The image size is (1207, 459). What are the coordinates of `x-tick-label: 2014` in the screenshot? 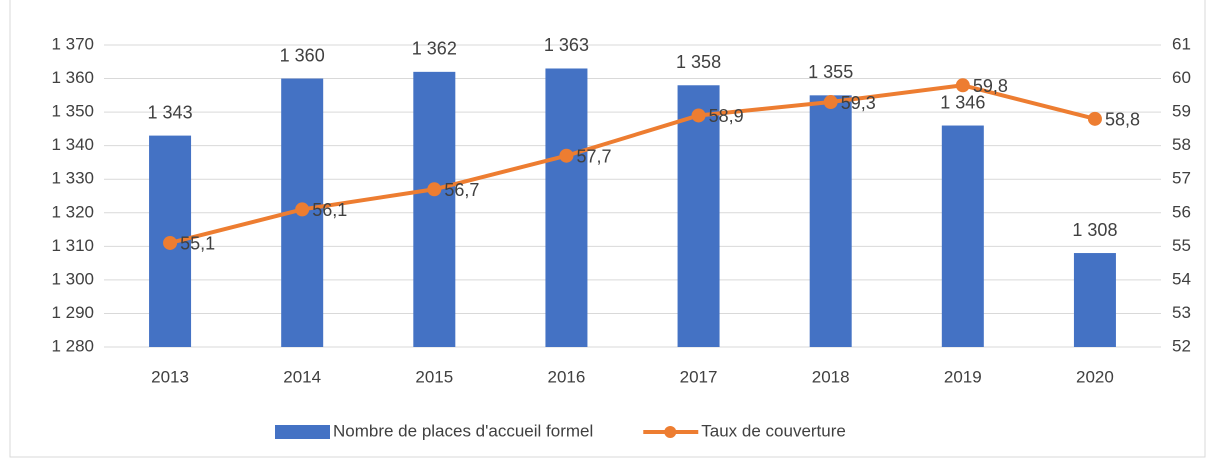 It's located at (302, 376).